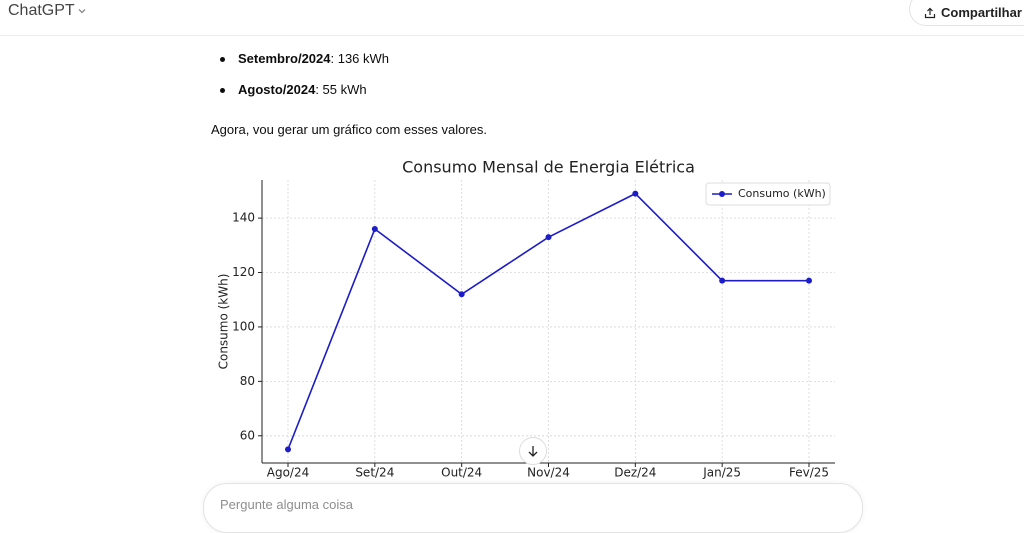 Image resolution: width=1024 pixels, height=533 pixels. What do you see at coordinates (374, 473) in the screenshot?
I see `x-tick-label: Set/24` at bounding box center [374, 473].